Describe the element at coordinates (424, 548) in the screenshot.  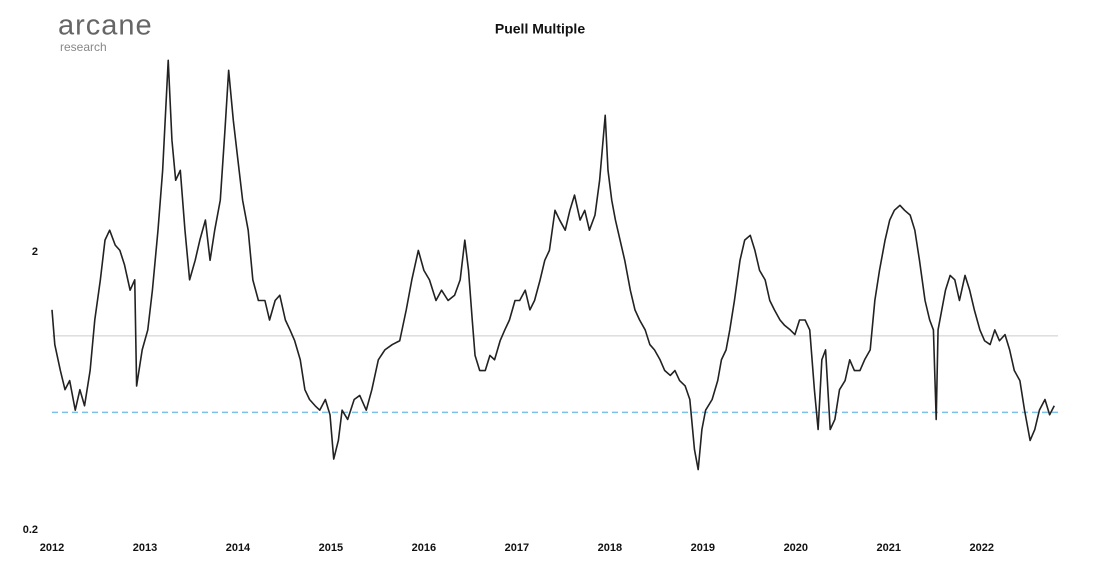
I see `x-tick-label: 2016` at that location.